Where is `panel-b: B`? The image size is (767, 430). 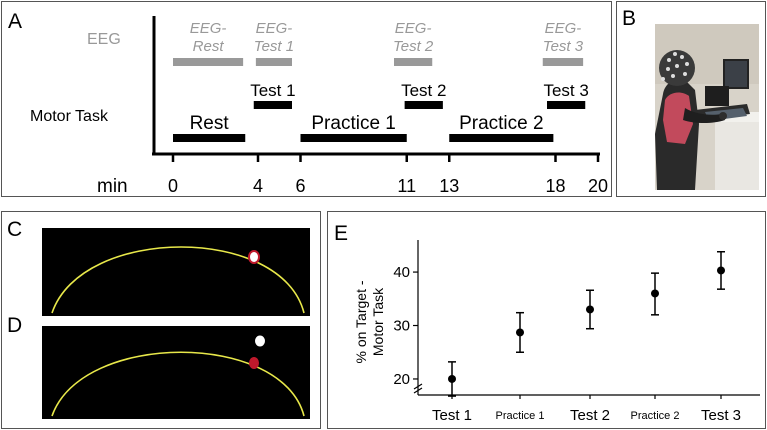 panel-b: B is located at coordinates (691, 99).